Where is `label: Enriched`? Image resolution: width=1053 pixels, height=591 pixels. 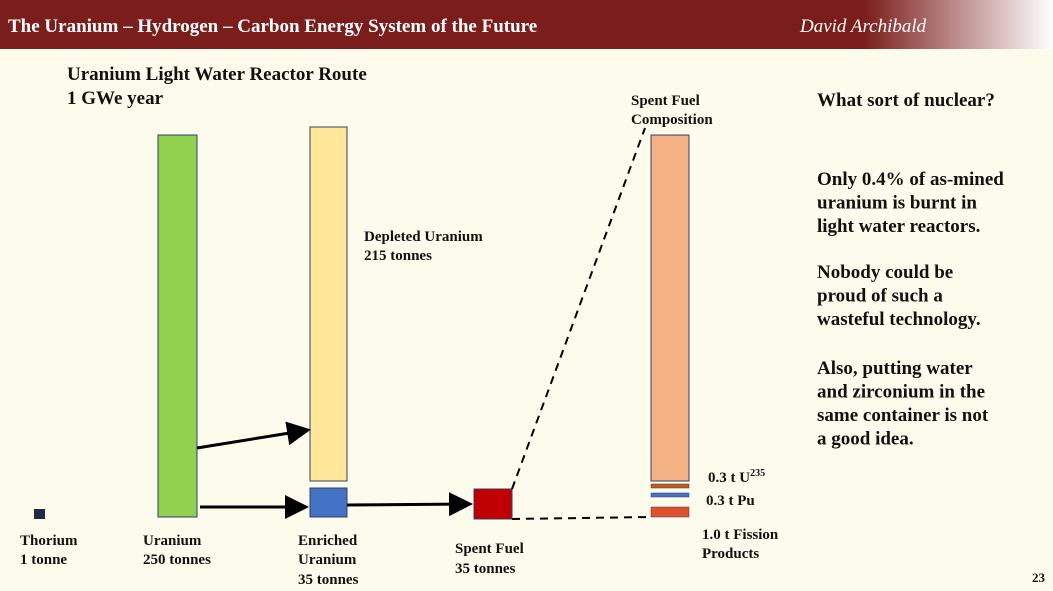 label: Enriched is located at coordinates (328, 541).